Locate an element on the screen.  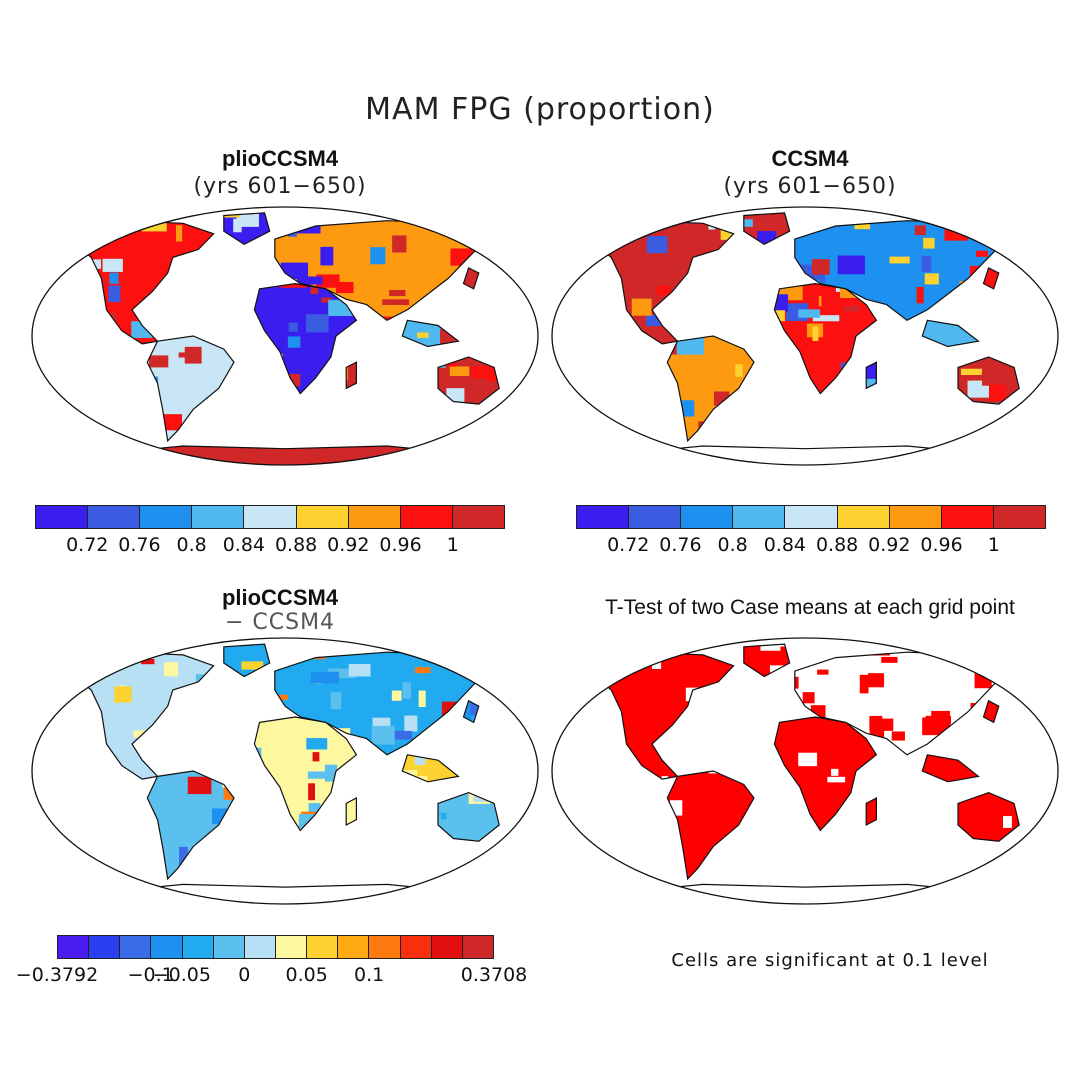
panel-1-title: plioCCSM4 is located at coordinates (280, 158).